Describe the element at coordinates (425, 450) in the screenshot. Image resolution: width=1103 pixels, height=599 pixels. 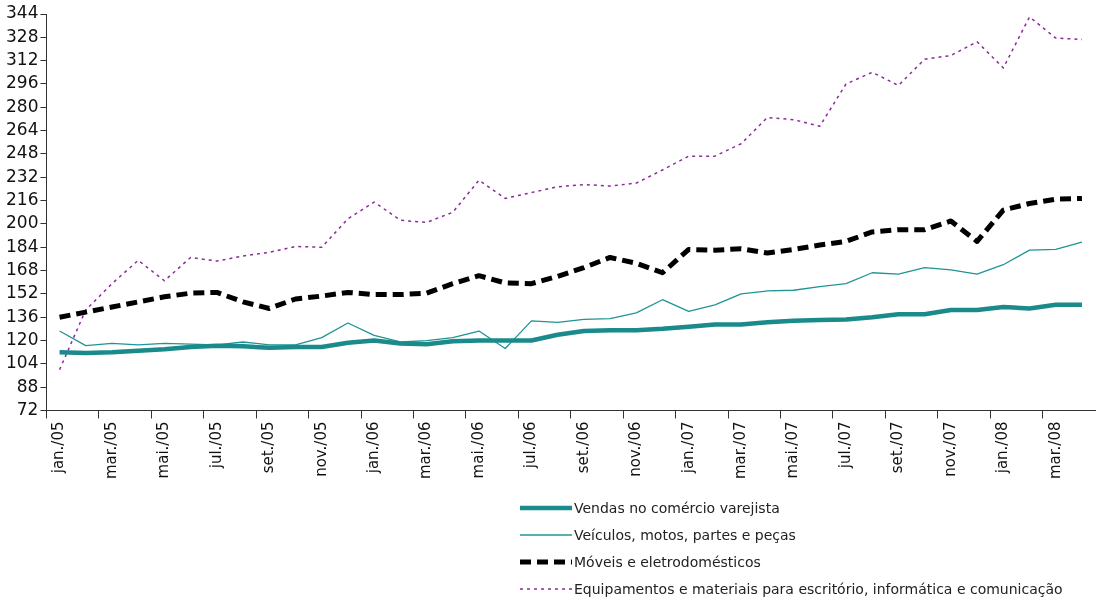
I see `x-tick-label: mar./06` at that location.